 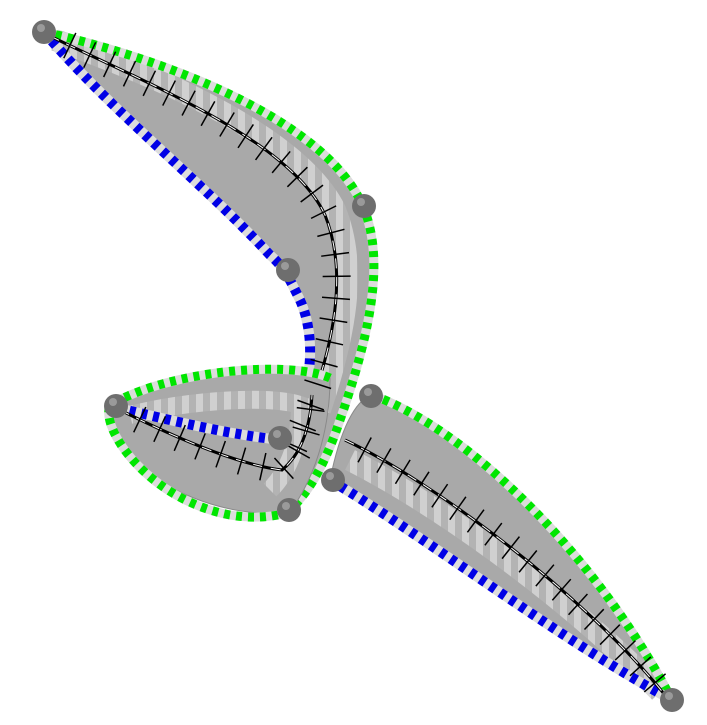 I want to click on joint-bottom-right, so click(x=672, y=700).